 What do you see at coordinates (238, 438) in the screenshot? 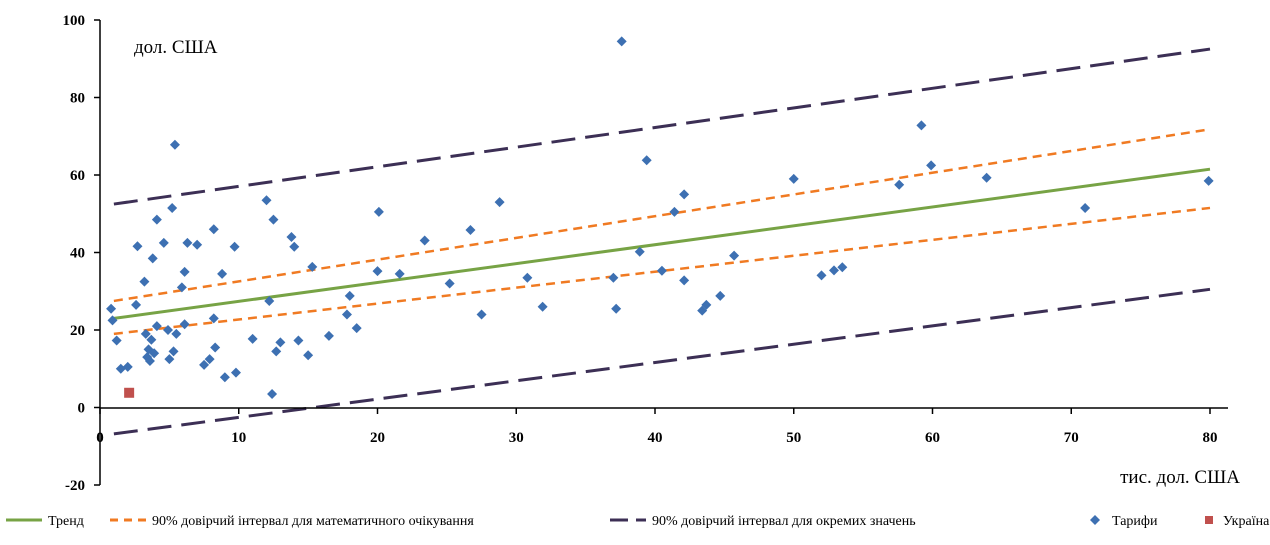
I see `x-tick-label: 10` at bounding box center [238, 438].